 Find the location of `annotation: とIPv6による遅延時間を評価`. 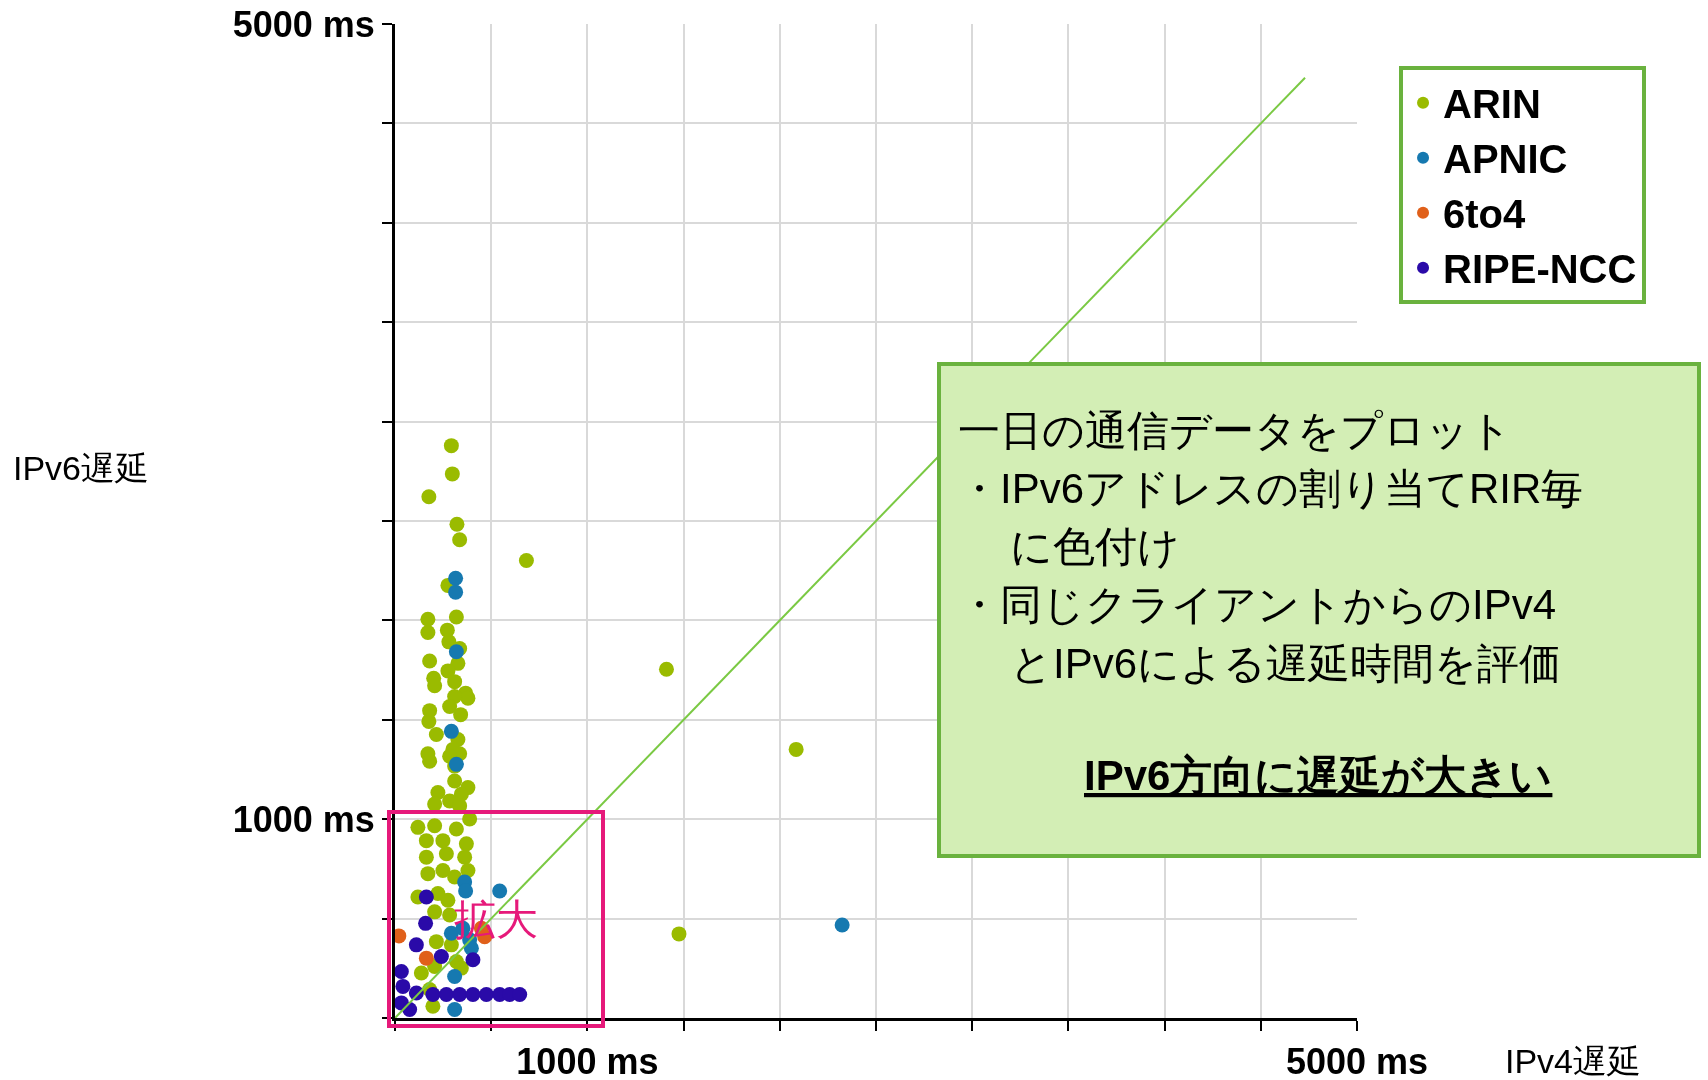

annotation: とIPv6による遅延時間を評価 is located at coordinates (1286, 663).